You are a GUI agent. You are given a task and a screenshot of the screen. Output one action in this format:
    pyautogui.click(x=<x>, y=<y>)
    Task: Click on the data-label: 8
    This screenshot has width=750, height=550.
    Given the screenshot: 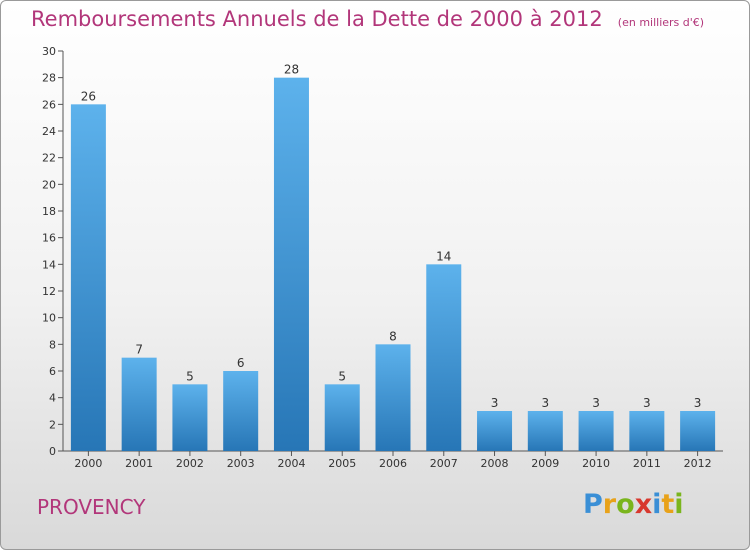 What is the action you would take?
    pyautogui.click(x=393, y=336)
    